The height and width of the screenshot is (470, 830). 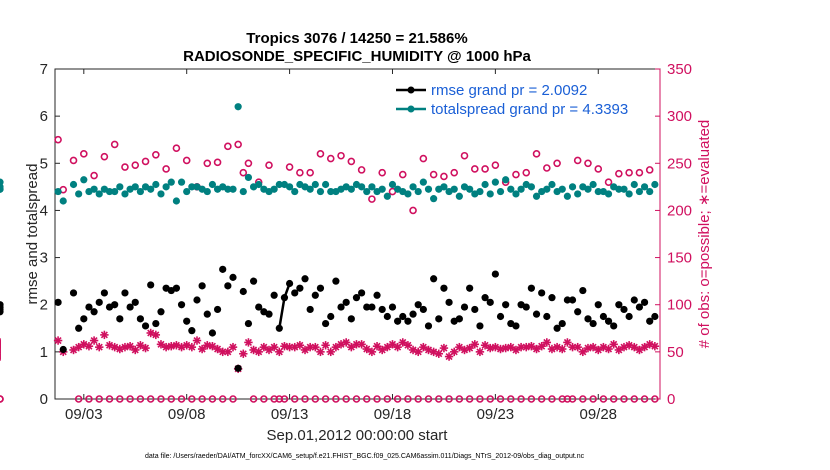 I want to click on x-tick-label: 09/13, so click(x=290, y=414).